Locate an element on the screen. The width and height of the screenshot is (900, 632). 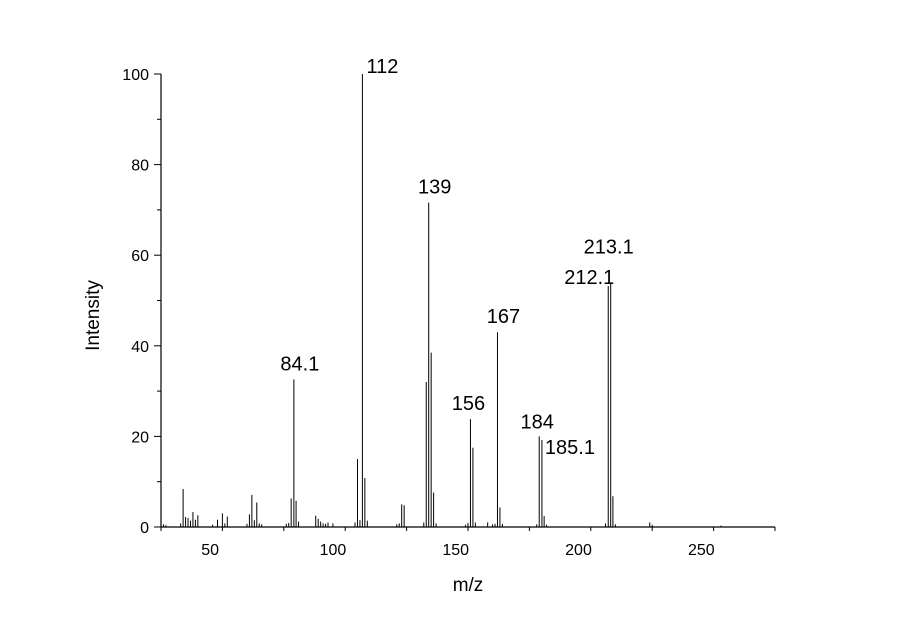
y-tick-label: 0 is located at coordinates (144, 528).